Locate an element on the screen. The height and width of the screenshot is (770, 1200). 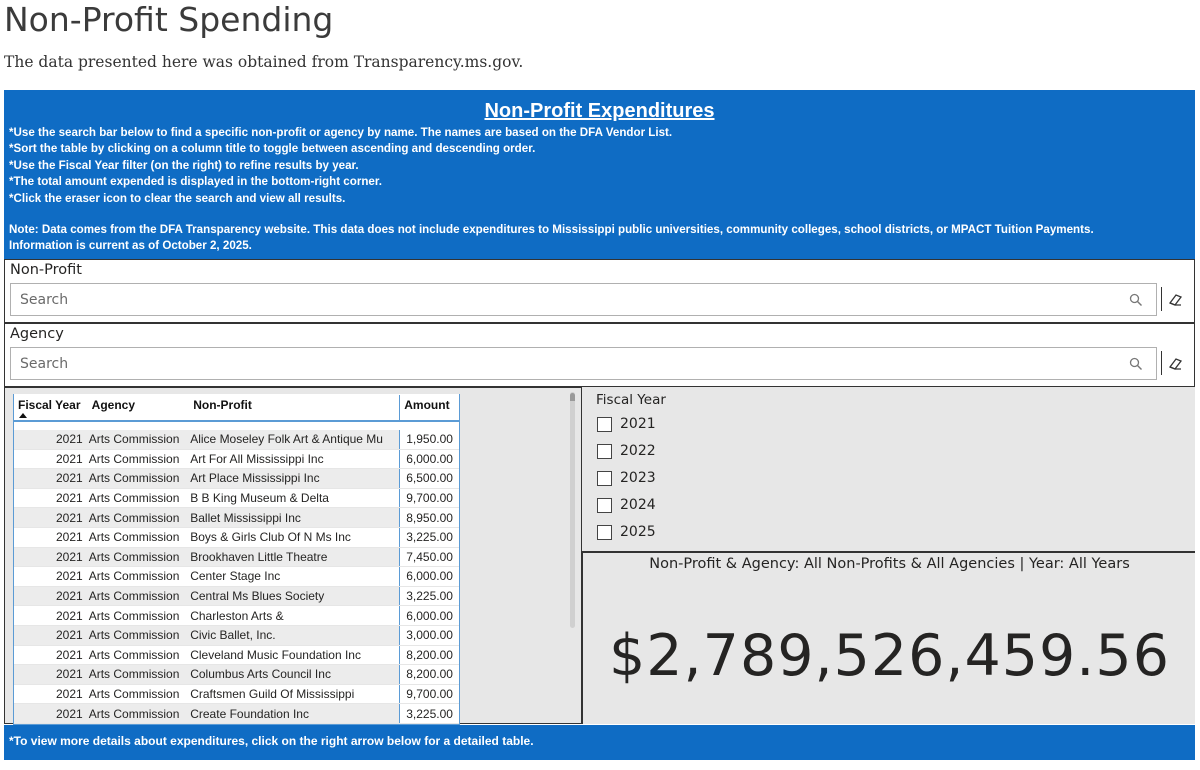
cell-non-profit: B B King Museum & Delta is located at coordinates (259, 498).